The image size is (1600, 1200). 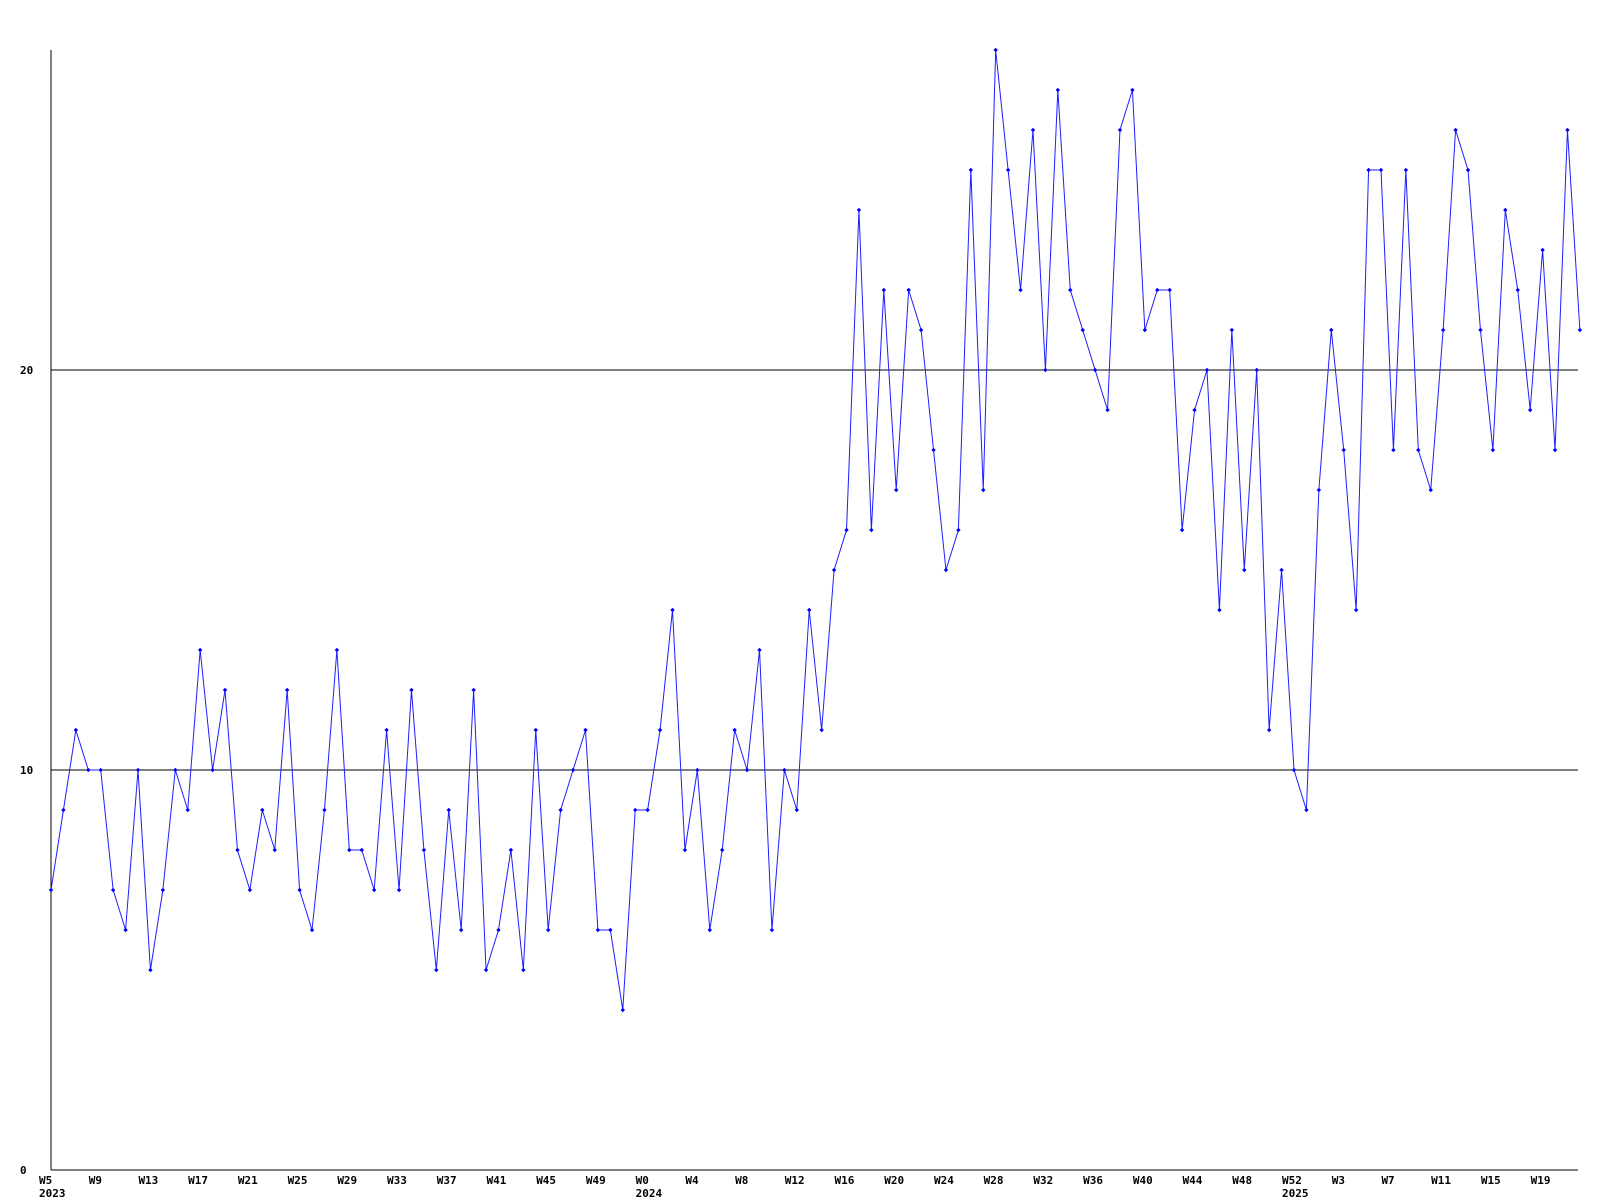 What do you see at coordinates (1193, 1180) in the screenshot?
I see `x-tick-label: W44` at bounding box center [1193, 1180].